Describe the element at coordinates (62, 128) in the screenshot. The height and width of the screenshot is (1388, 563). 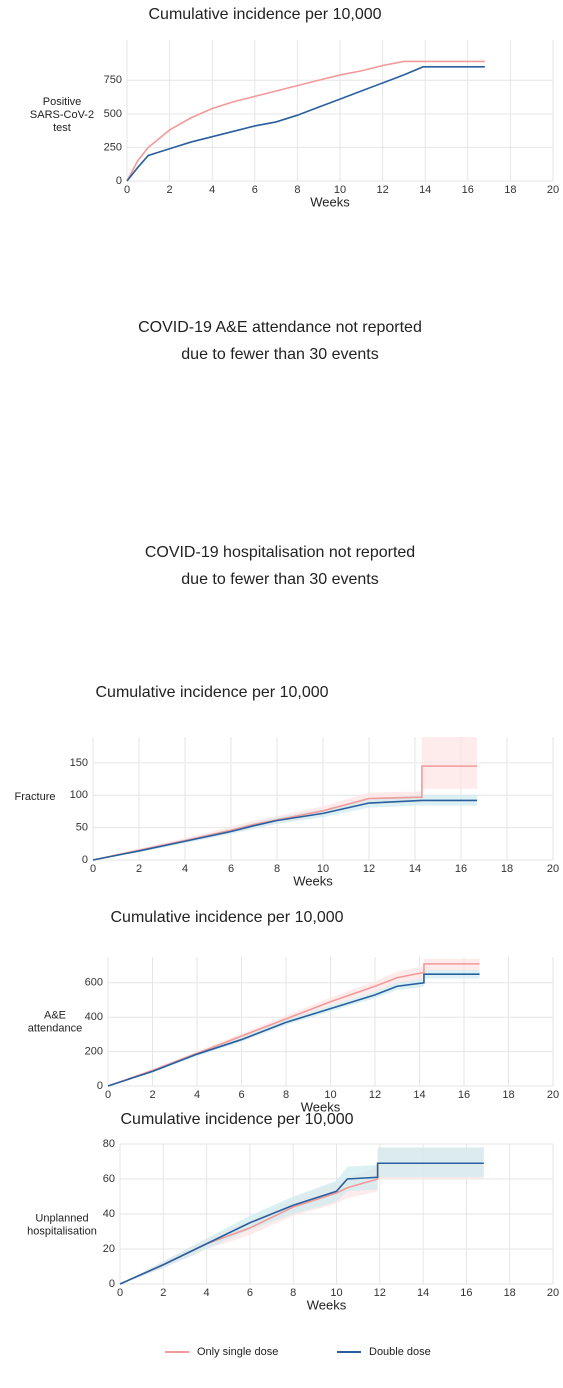
I see `y-axis-label: test` at that location.